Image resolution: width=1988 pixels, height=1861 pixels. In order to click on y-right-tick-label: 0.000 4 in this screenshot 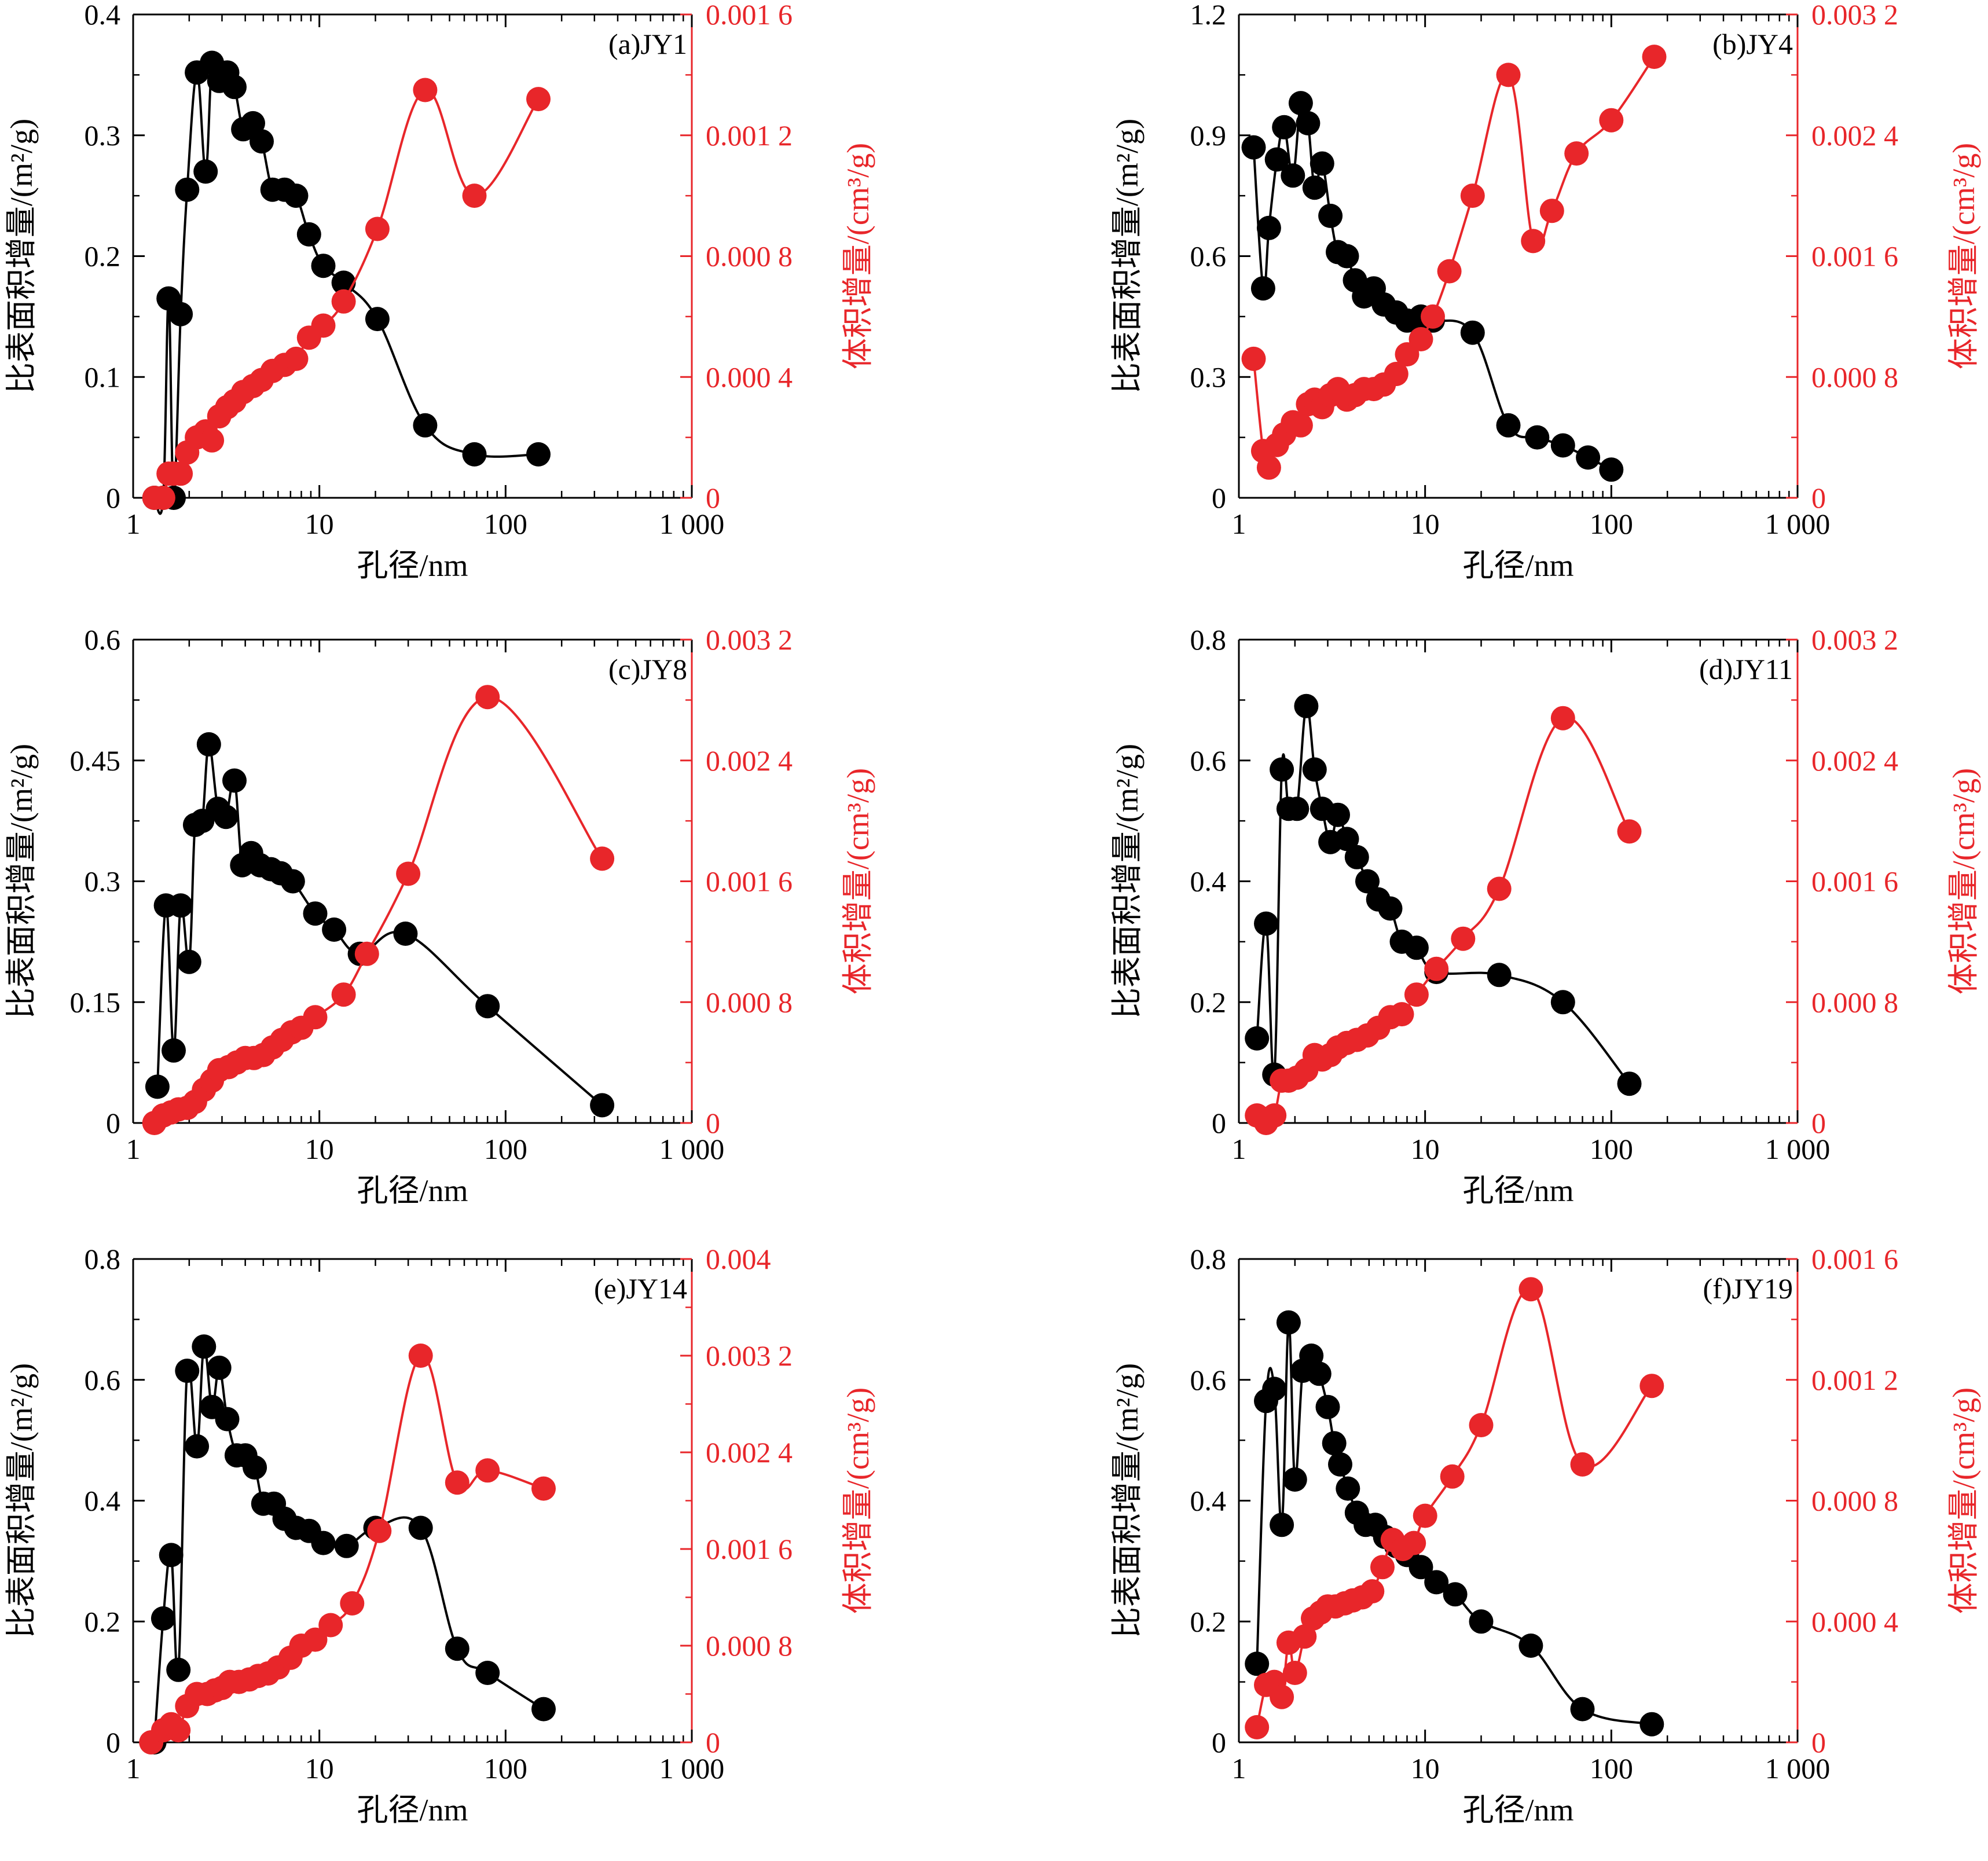, I will do `click(1855, 1621)`.